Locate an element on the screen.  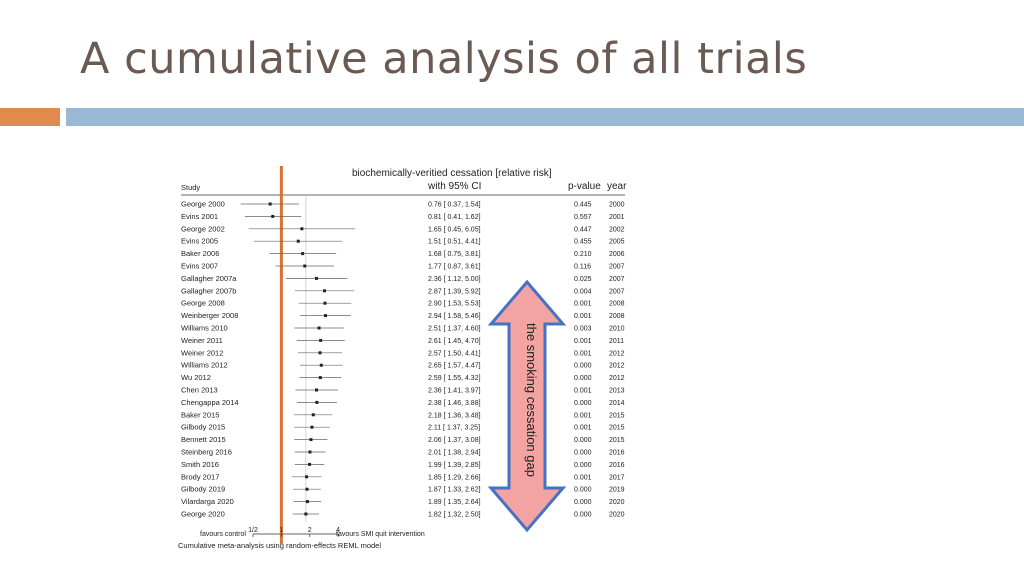
forest-row: Evins 2005 1.51 [ 0.51, 4.41] 0.455 2005 is located at coordinates (403, 241).